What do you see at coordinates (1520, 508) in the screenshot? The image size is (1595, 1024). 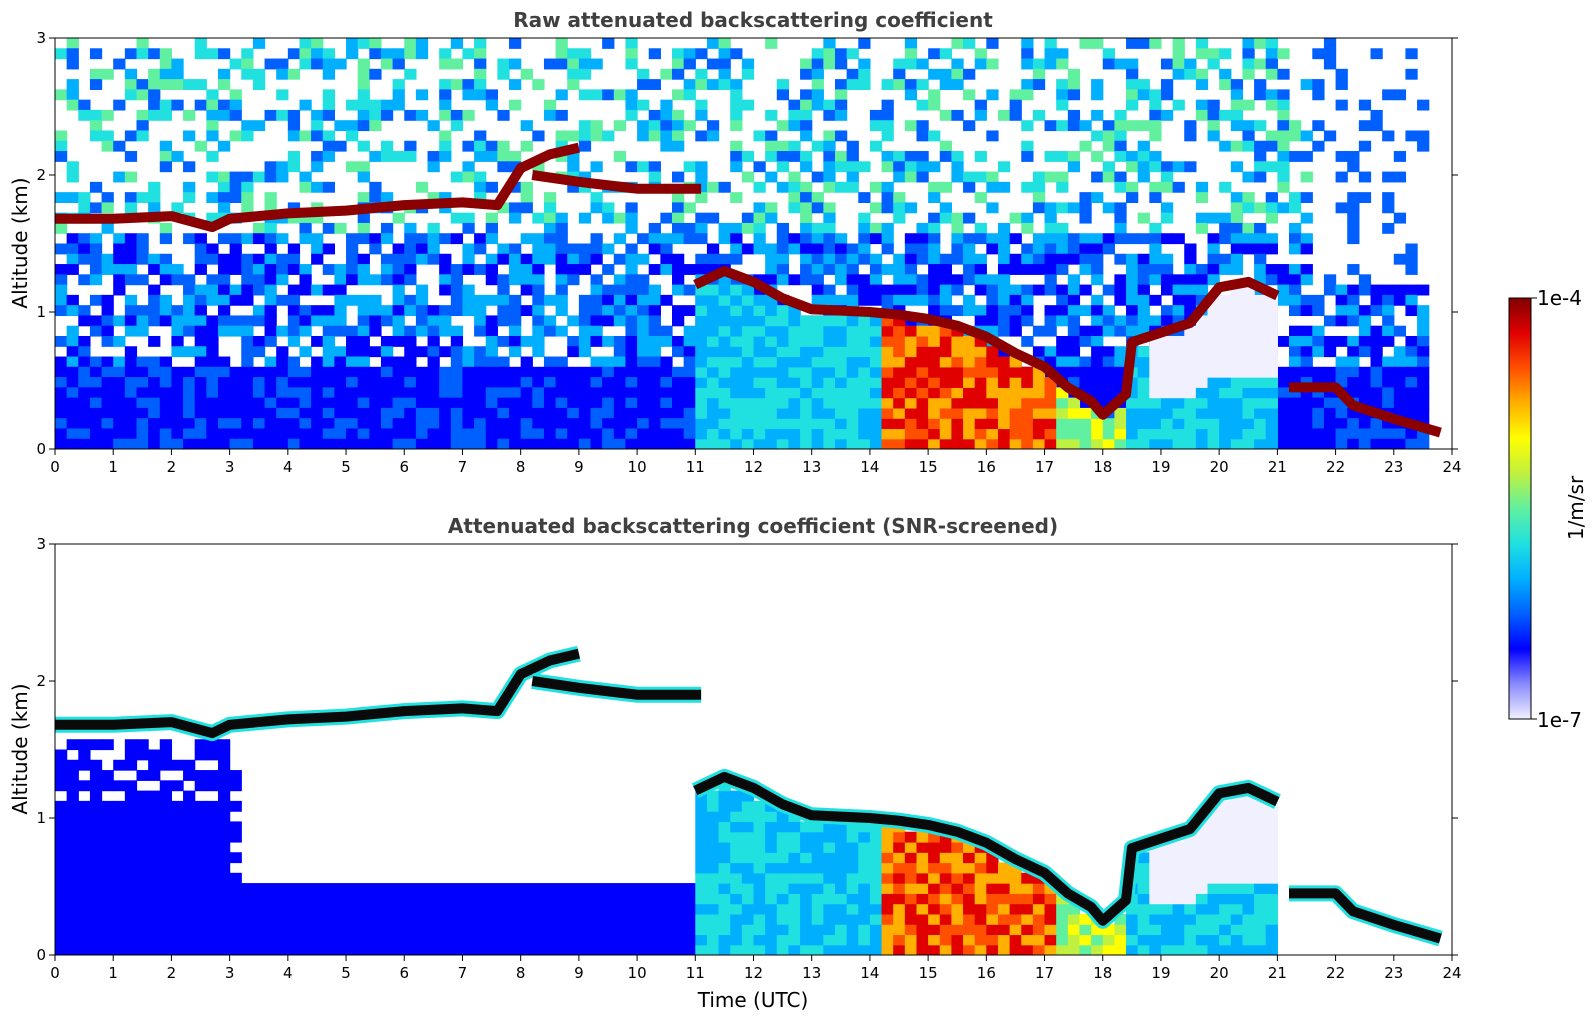 I see `colorbar-ramp` at bounding box center [1520, 508].